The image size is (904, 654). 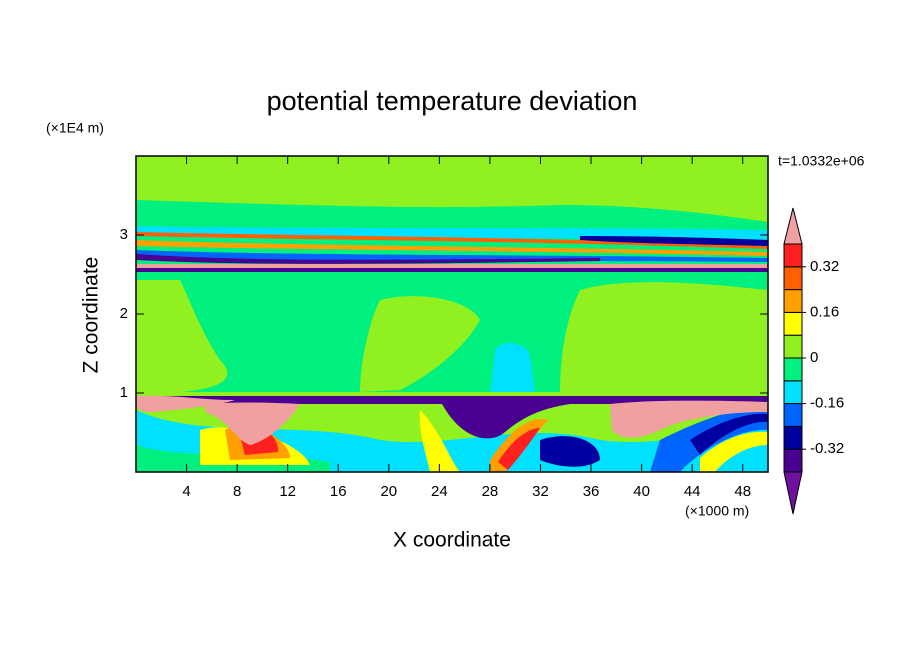 I want to click on colorbar-tick-label: -0.32, so click(x=827, y=448).